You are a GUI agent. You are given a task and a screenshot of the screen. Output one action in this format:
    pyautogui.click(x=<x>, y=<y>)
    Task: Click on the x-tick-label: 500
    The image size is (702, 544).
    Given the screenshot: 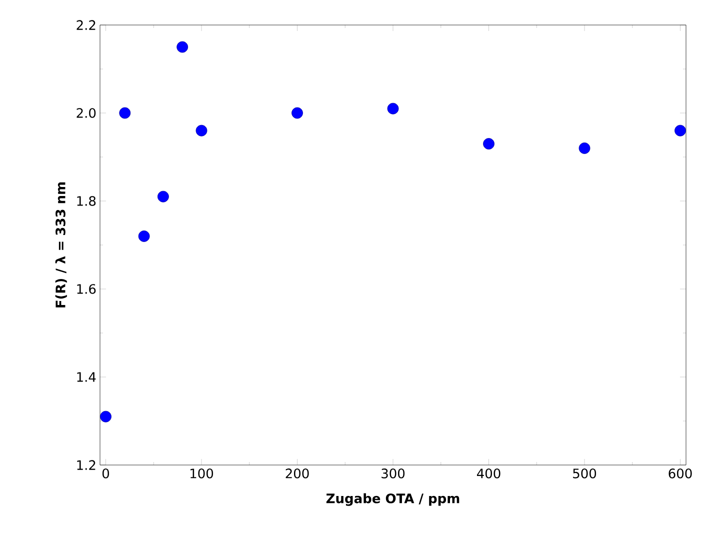 What is the action you would take?
    pyautogui.click(x=584, y=473)
    